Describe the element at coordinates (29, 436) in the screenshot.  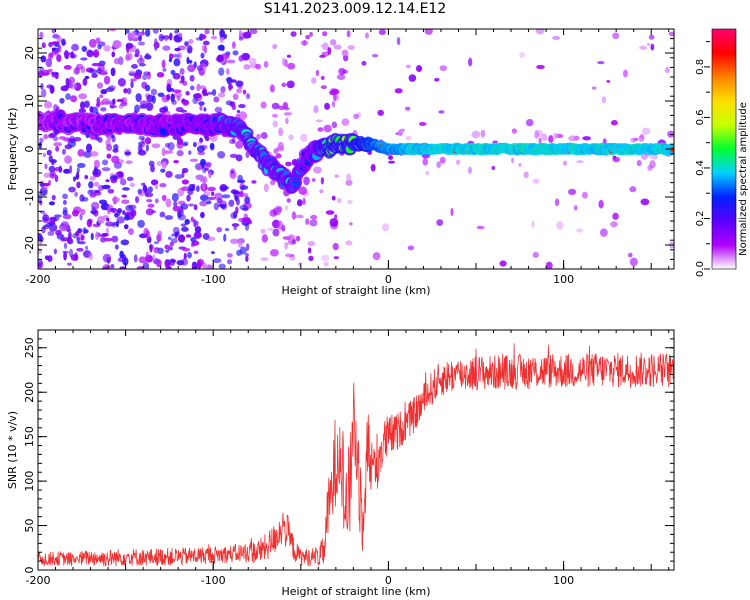
I see `snr-y-tick-label: 150` at that location.